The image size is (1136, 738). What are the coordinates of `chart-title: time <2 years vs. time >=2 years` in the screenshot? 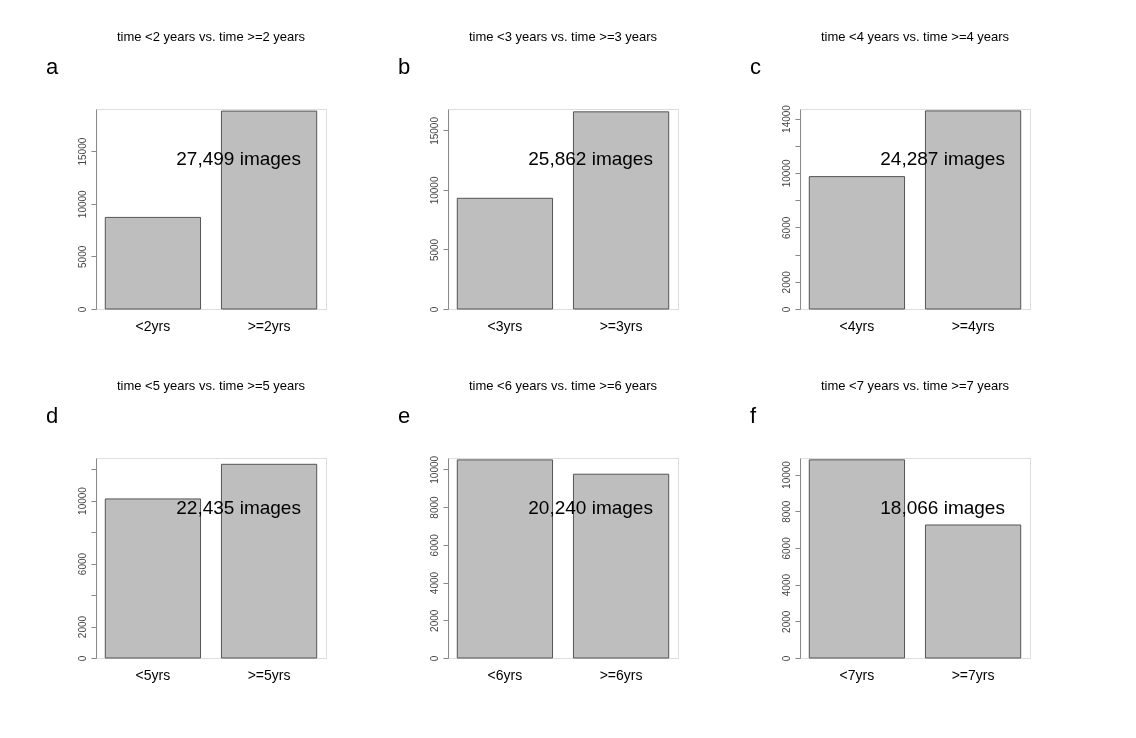 It's located at (211, 36).